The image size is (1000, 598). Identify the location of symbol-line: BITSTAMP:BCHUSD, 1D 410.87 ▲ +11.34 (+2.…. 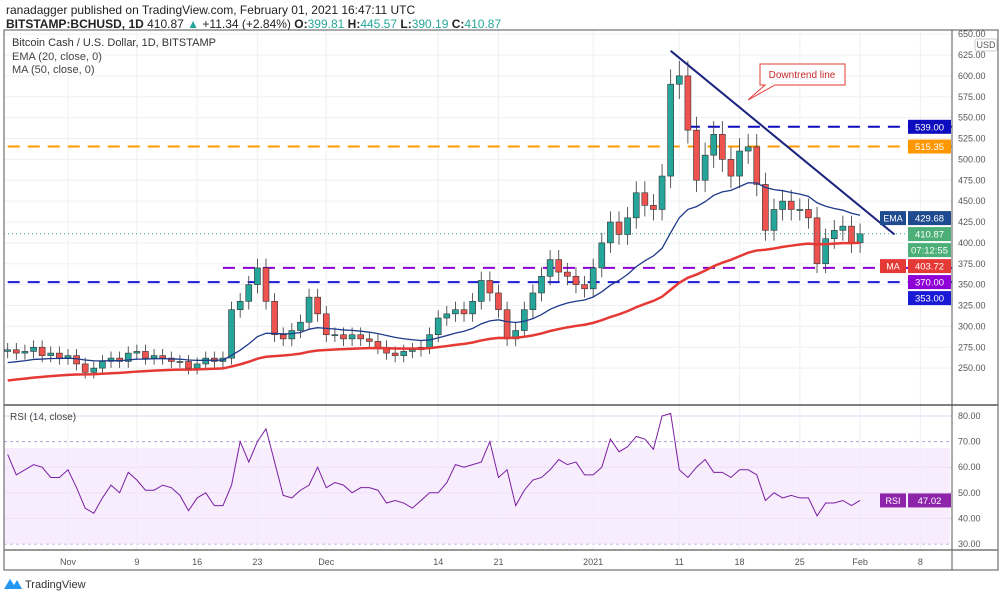
(253, 24).